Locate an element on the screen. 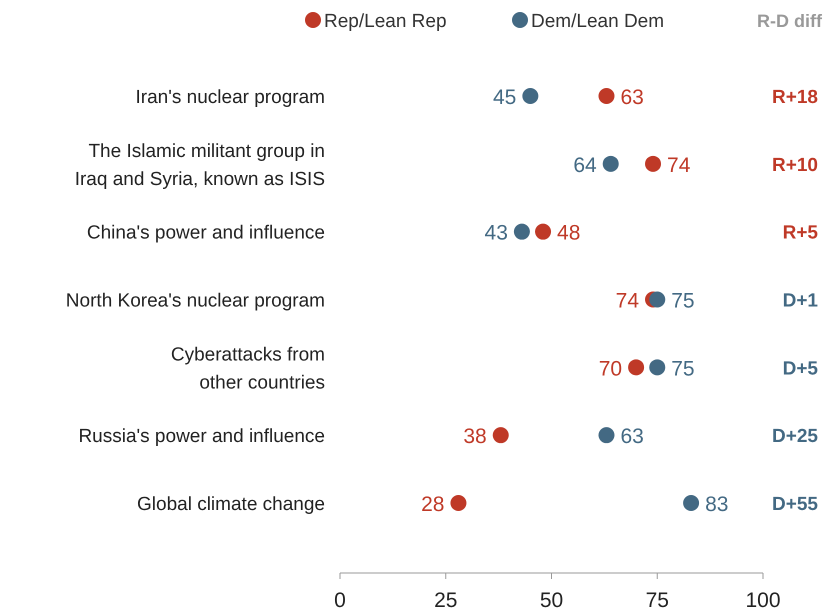  x-tick-label: 50 is located at coordinates (552, 600).